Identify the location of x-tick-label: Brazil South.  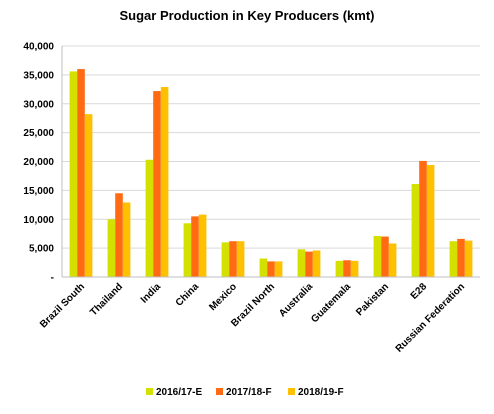
(62, 305).